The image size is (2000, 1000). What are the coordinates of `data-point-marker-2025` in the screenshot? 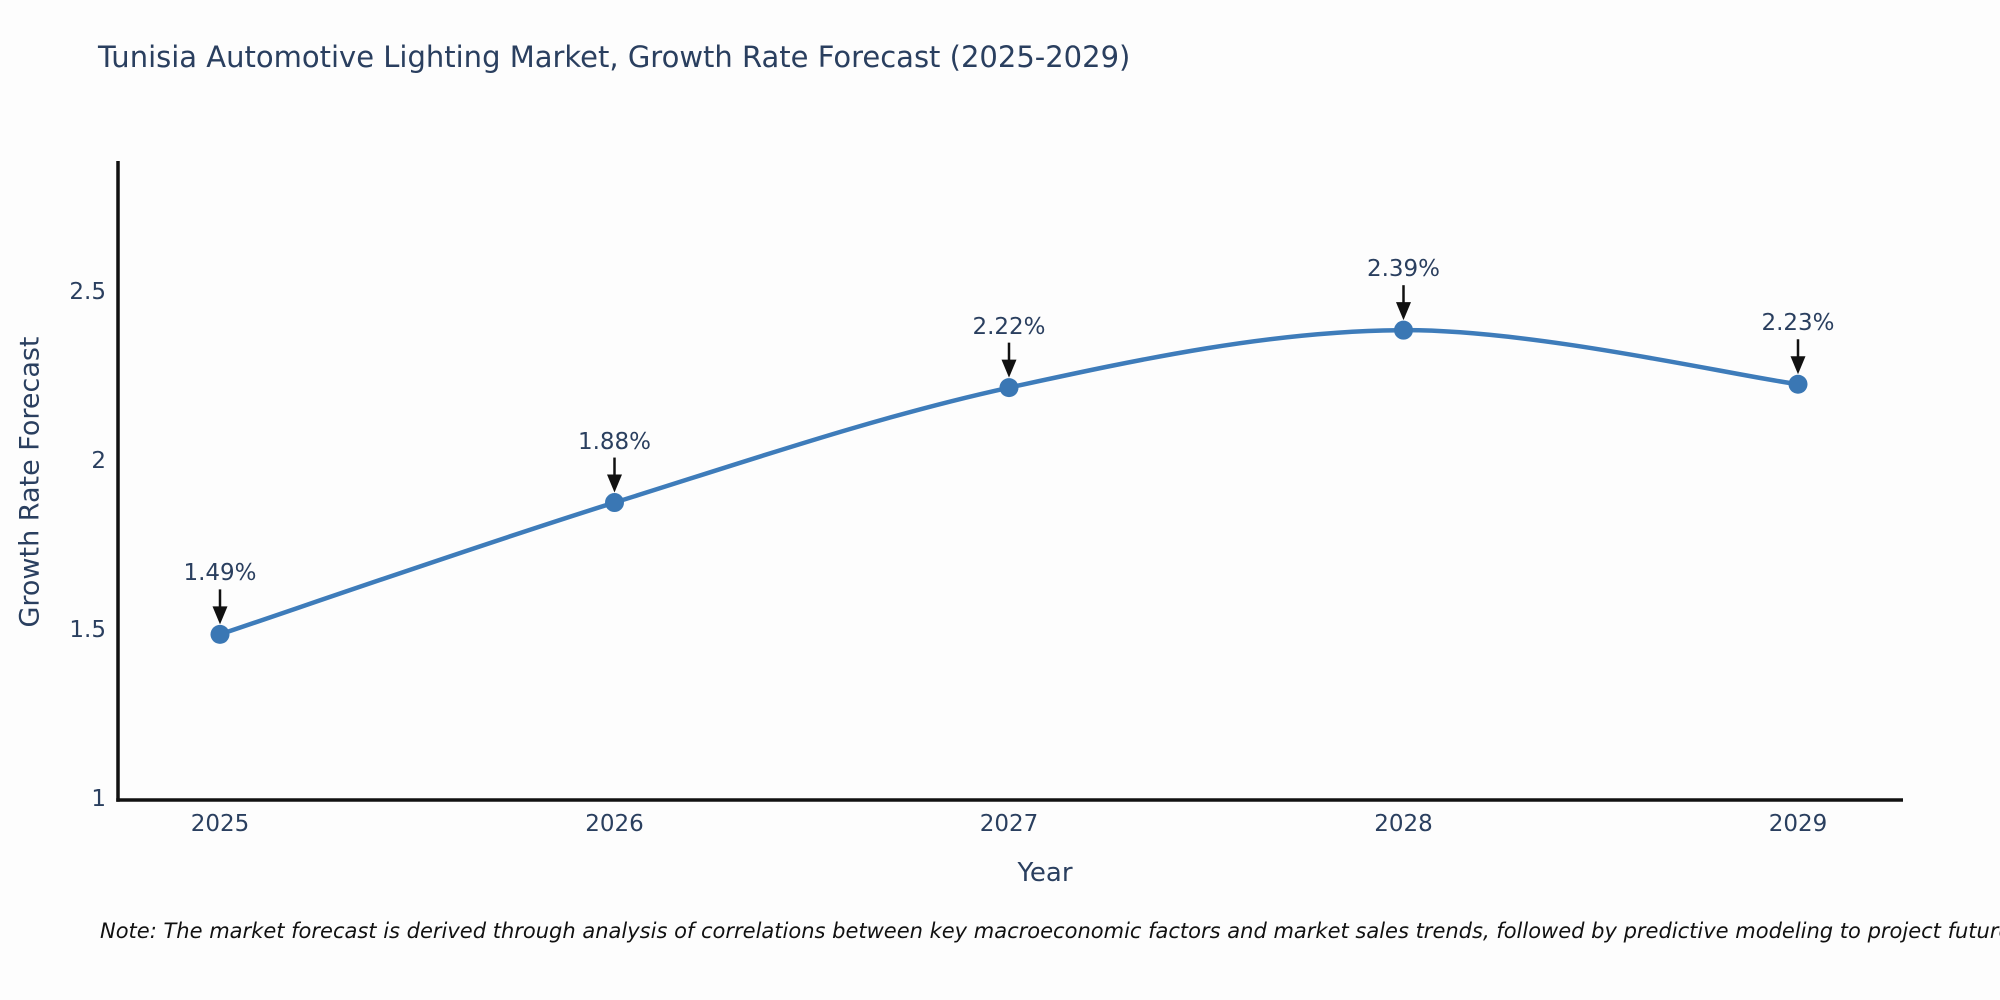 It's located at (220, 634).